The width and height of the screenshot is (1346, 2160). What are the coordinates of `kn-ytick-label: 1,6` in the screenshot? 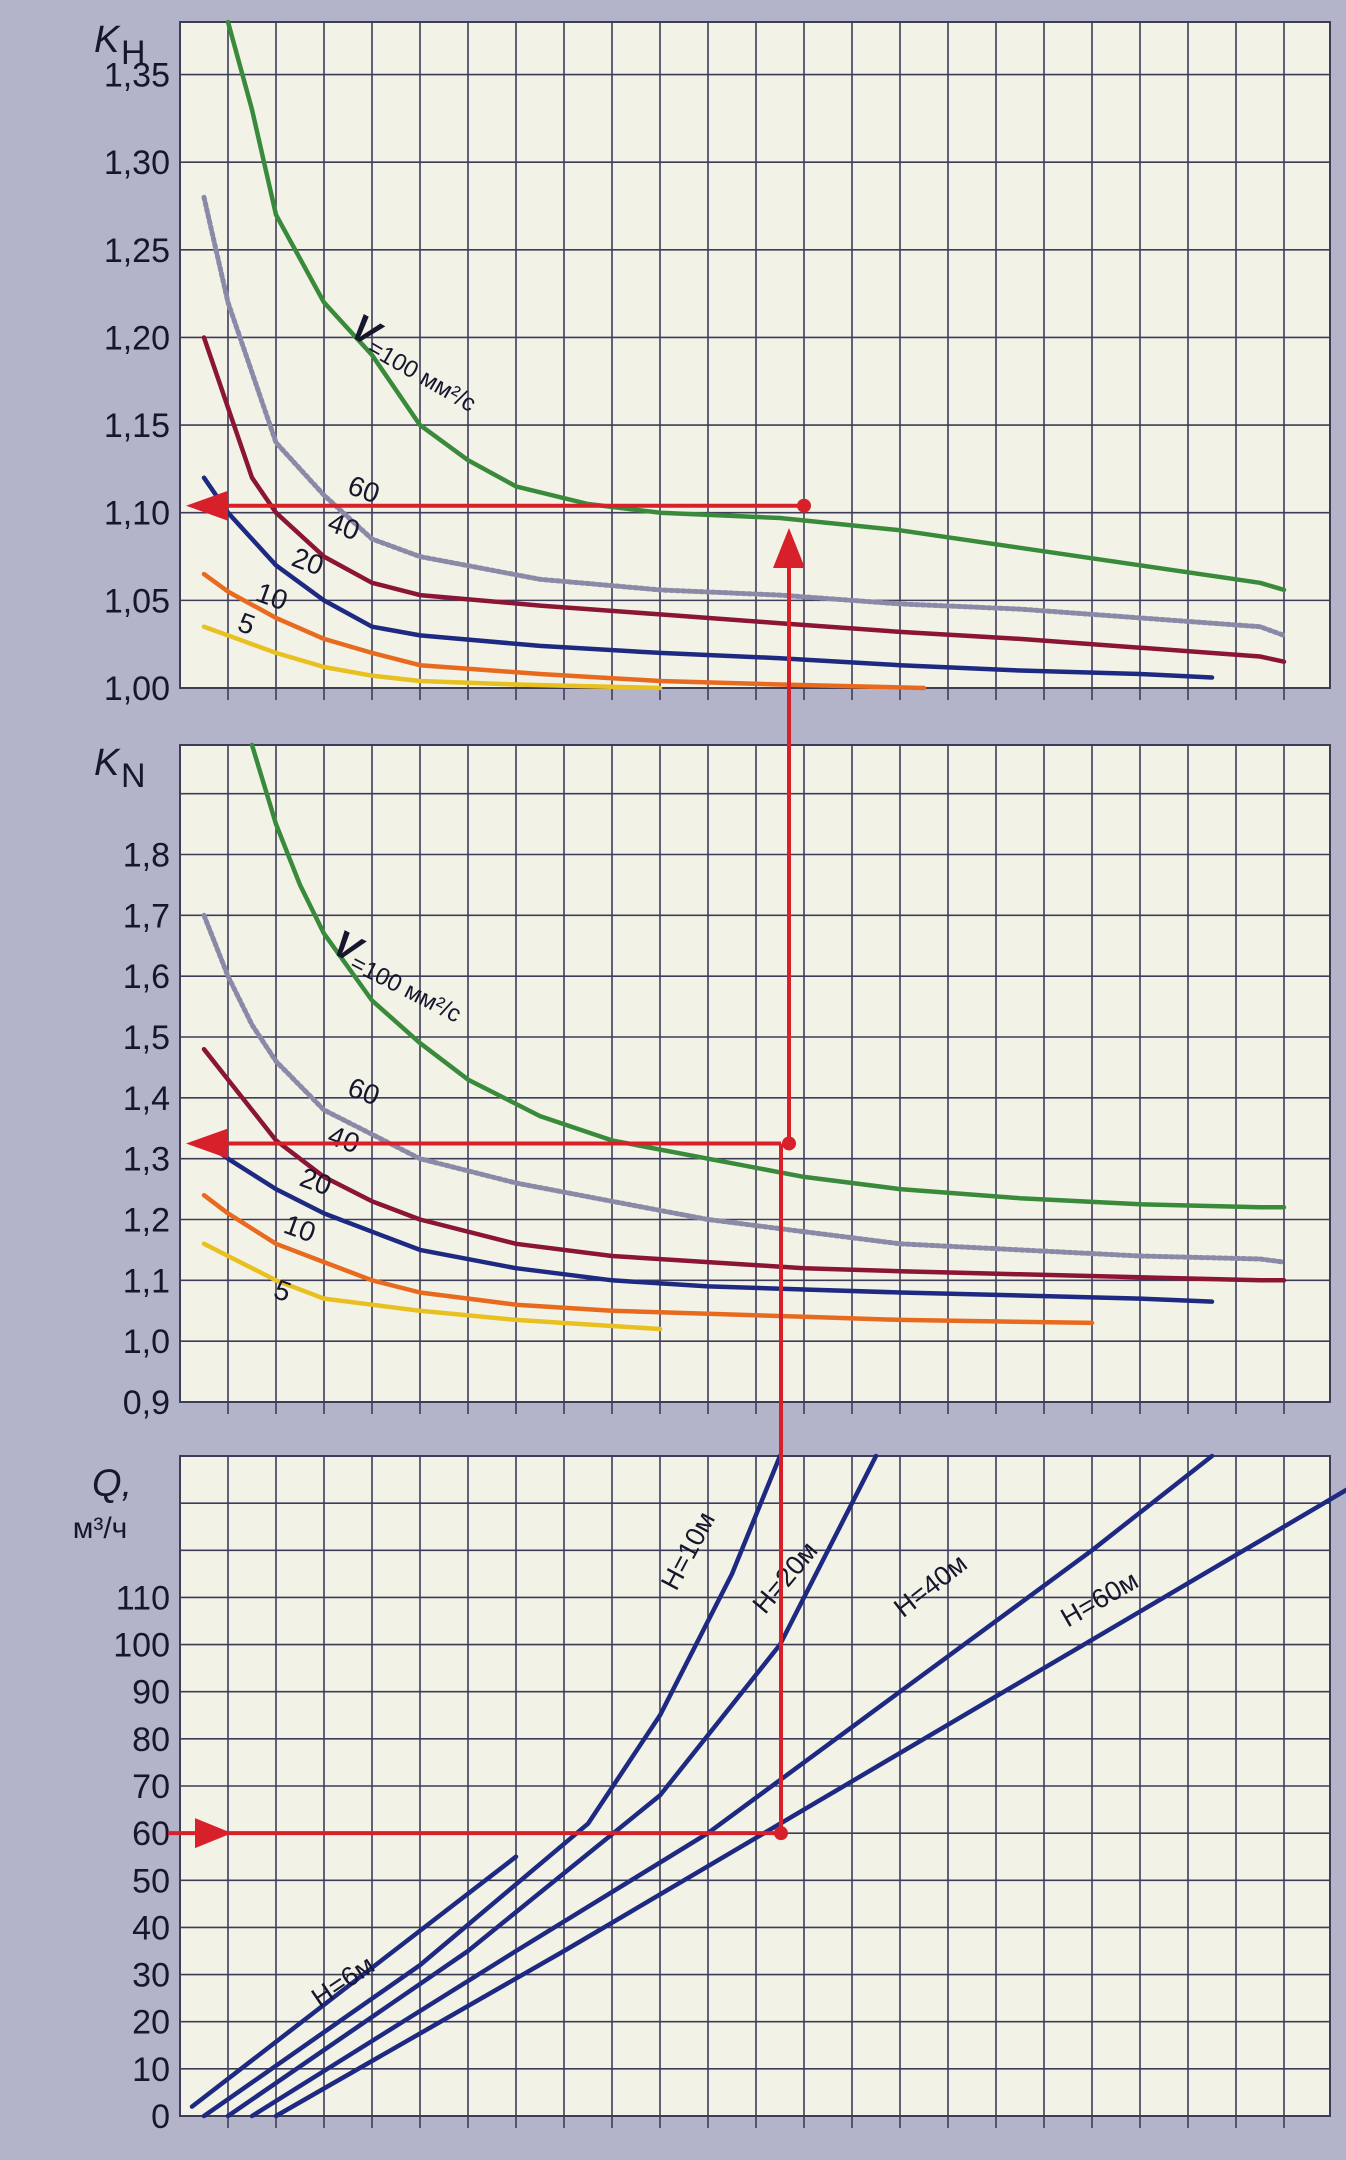 It's located at (146, 977).